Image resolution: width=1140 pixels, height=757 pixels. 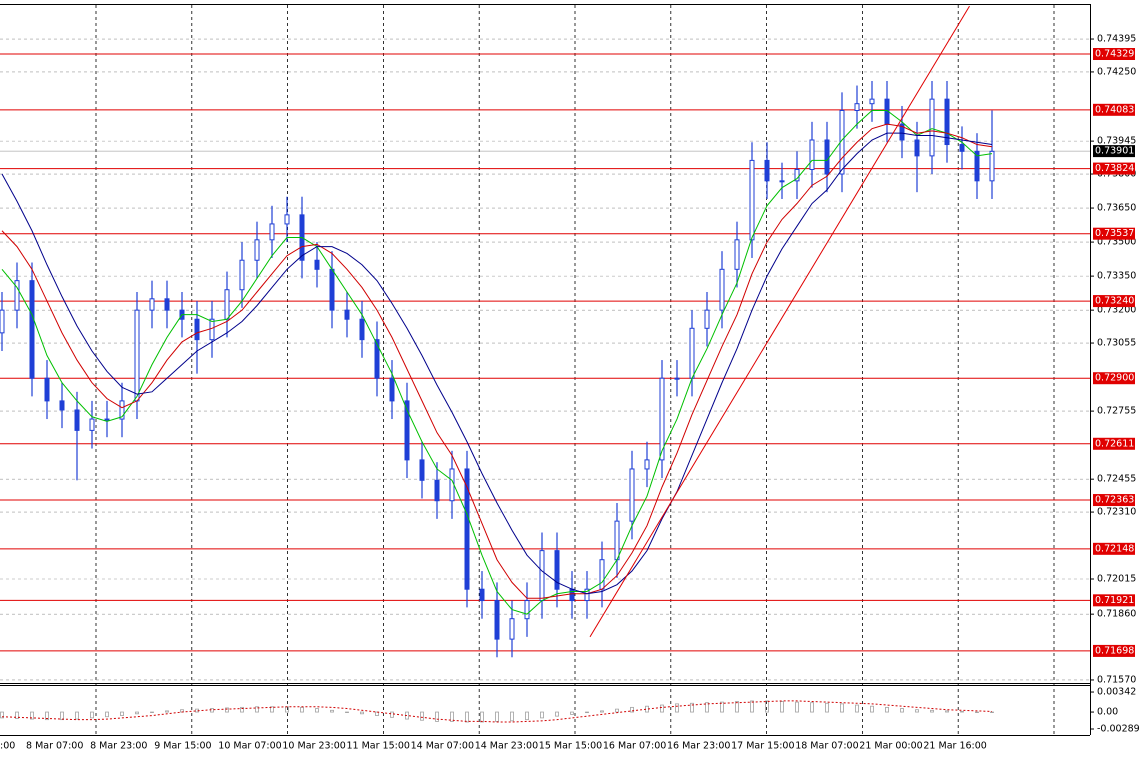 What do you see at coordinates (1116, 578) in the screenshot?
I see `y-tick-label: 0.72015` at bounding box center [1116, 578].